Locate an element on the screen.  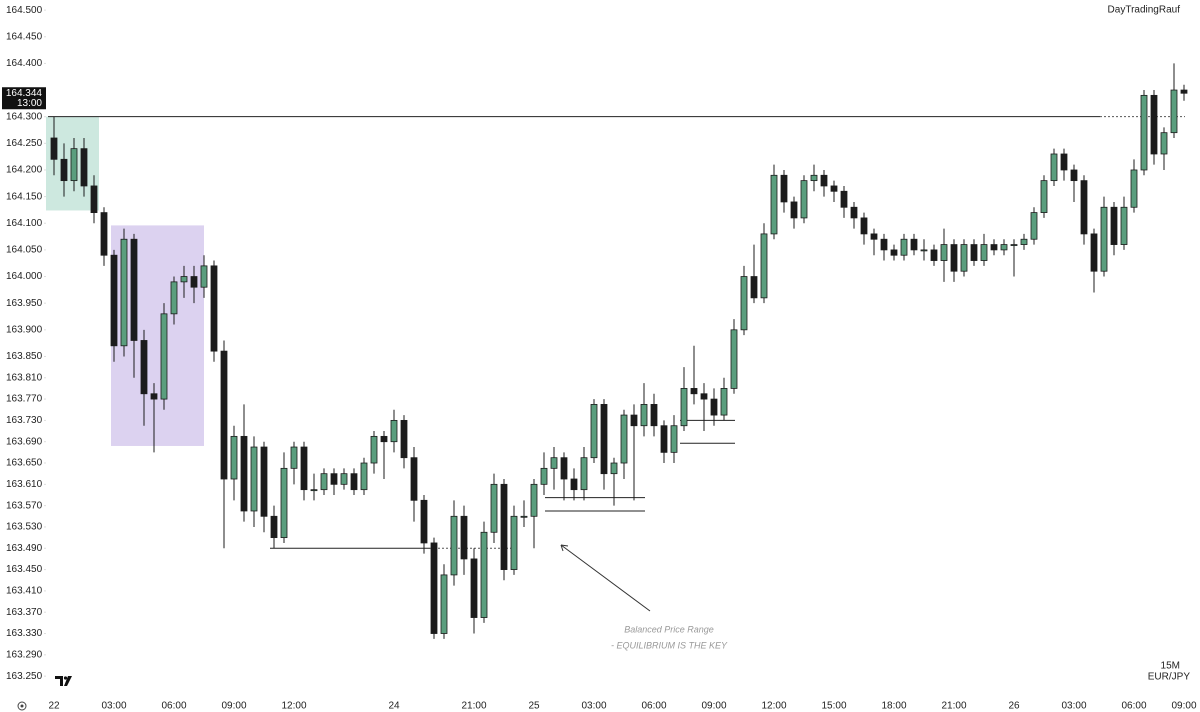
x-tick-label: 25 is located at coordinates (534, 706).